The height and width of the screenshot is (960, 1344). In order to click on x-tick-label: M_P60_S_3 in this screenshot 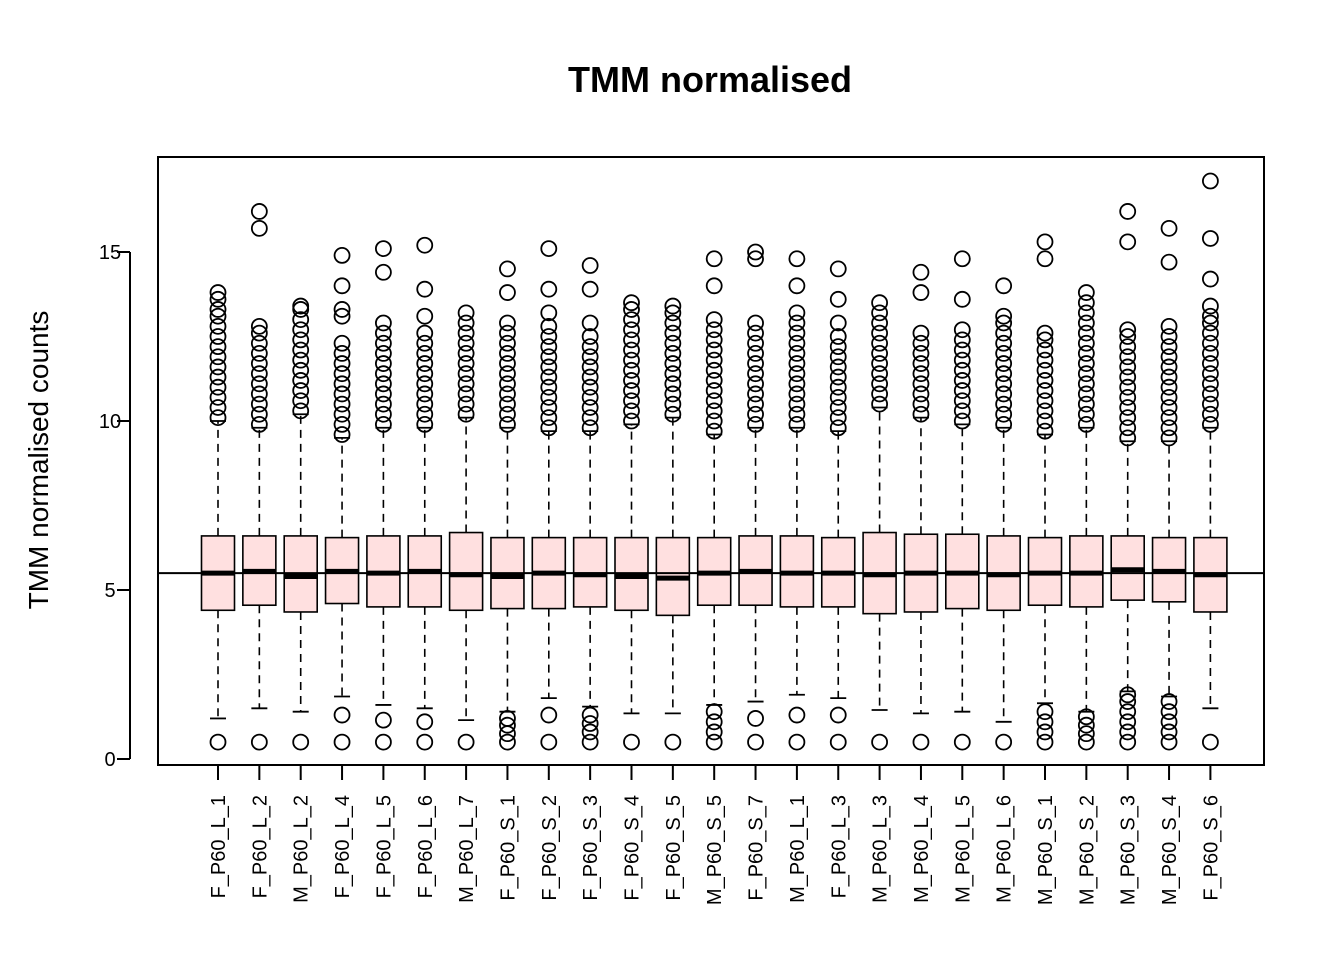, I will do `click(1129, 850)`.